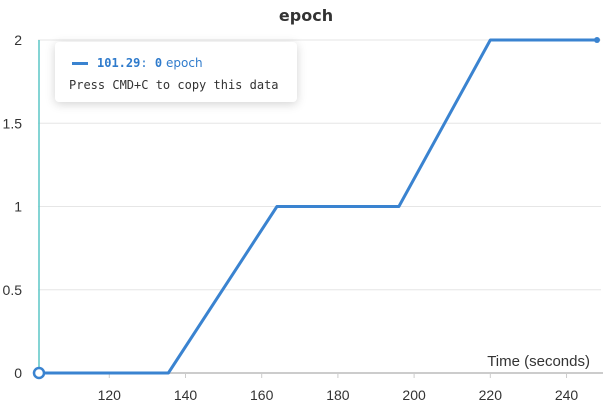 The image size is (612, 410). I want to click on tooltip-x-value: 101.29, so click(119, 63).